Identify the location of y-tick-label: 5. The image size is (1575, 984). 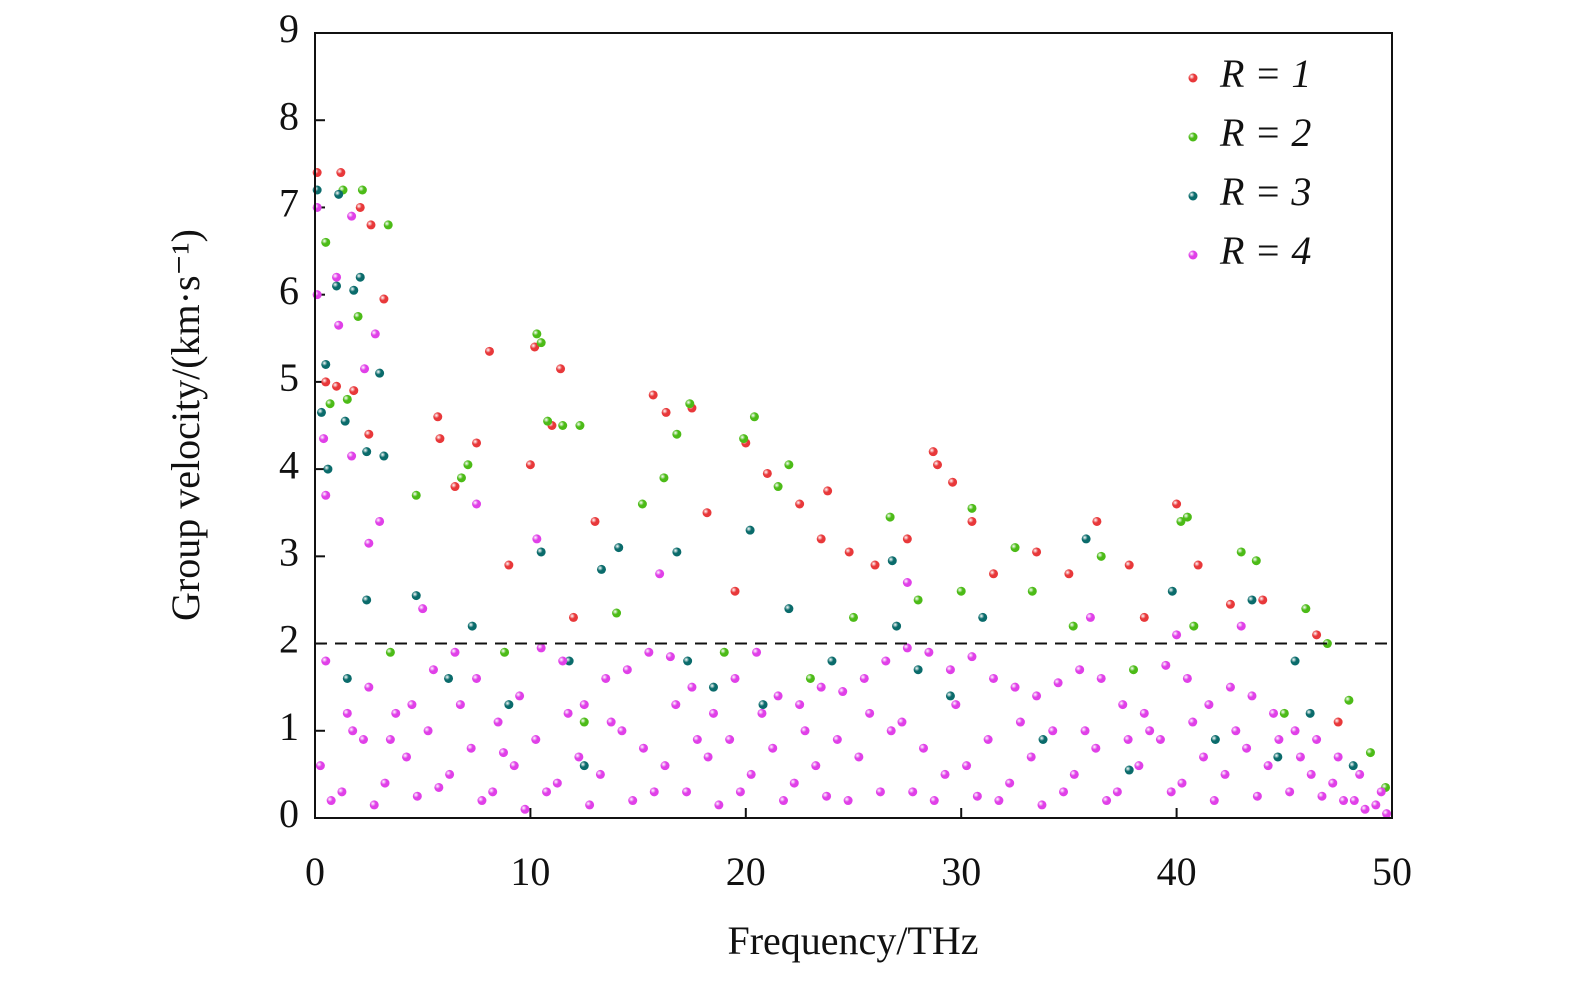
(289, 377).